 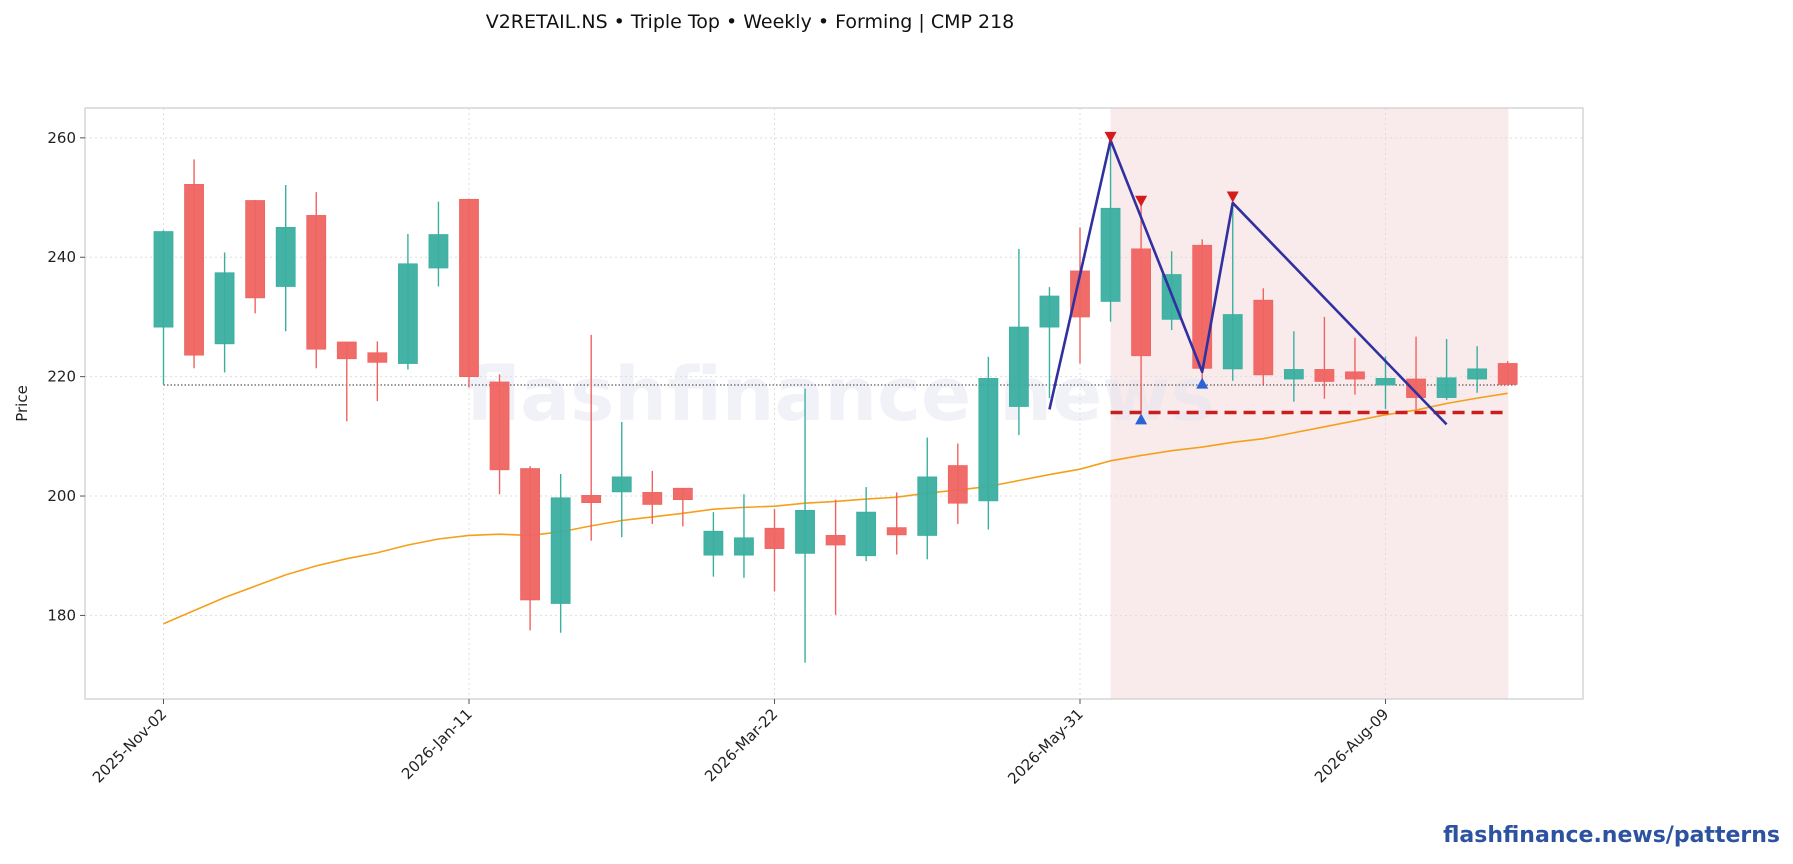 I want to click on y-tick-label: 200, so click(x=61, y=496).